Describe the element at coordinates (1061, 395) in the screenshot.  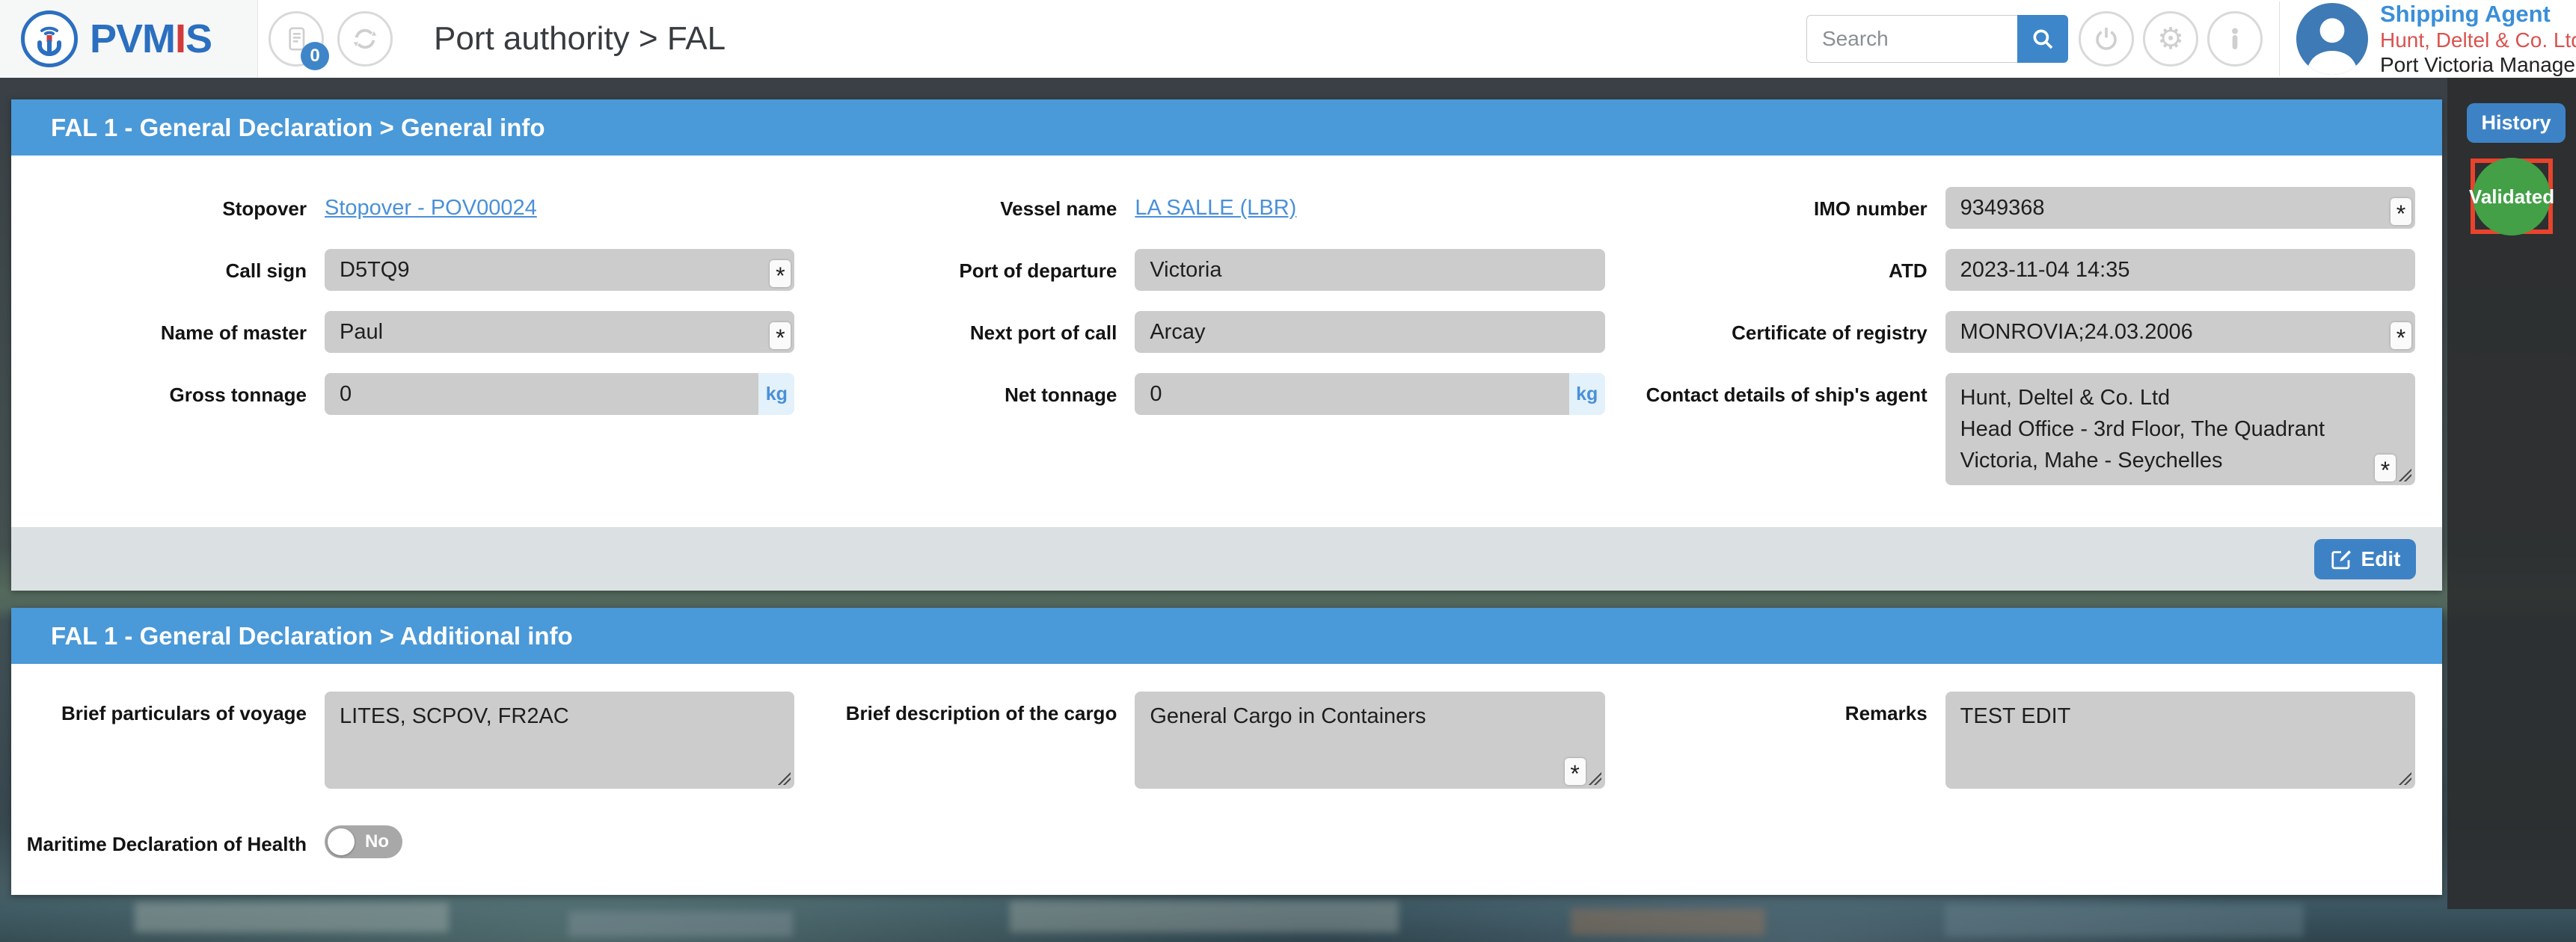
I see `net-tonnage-label: Net tonnage` at that location.